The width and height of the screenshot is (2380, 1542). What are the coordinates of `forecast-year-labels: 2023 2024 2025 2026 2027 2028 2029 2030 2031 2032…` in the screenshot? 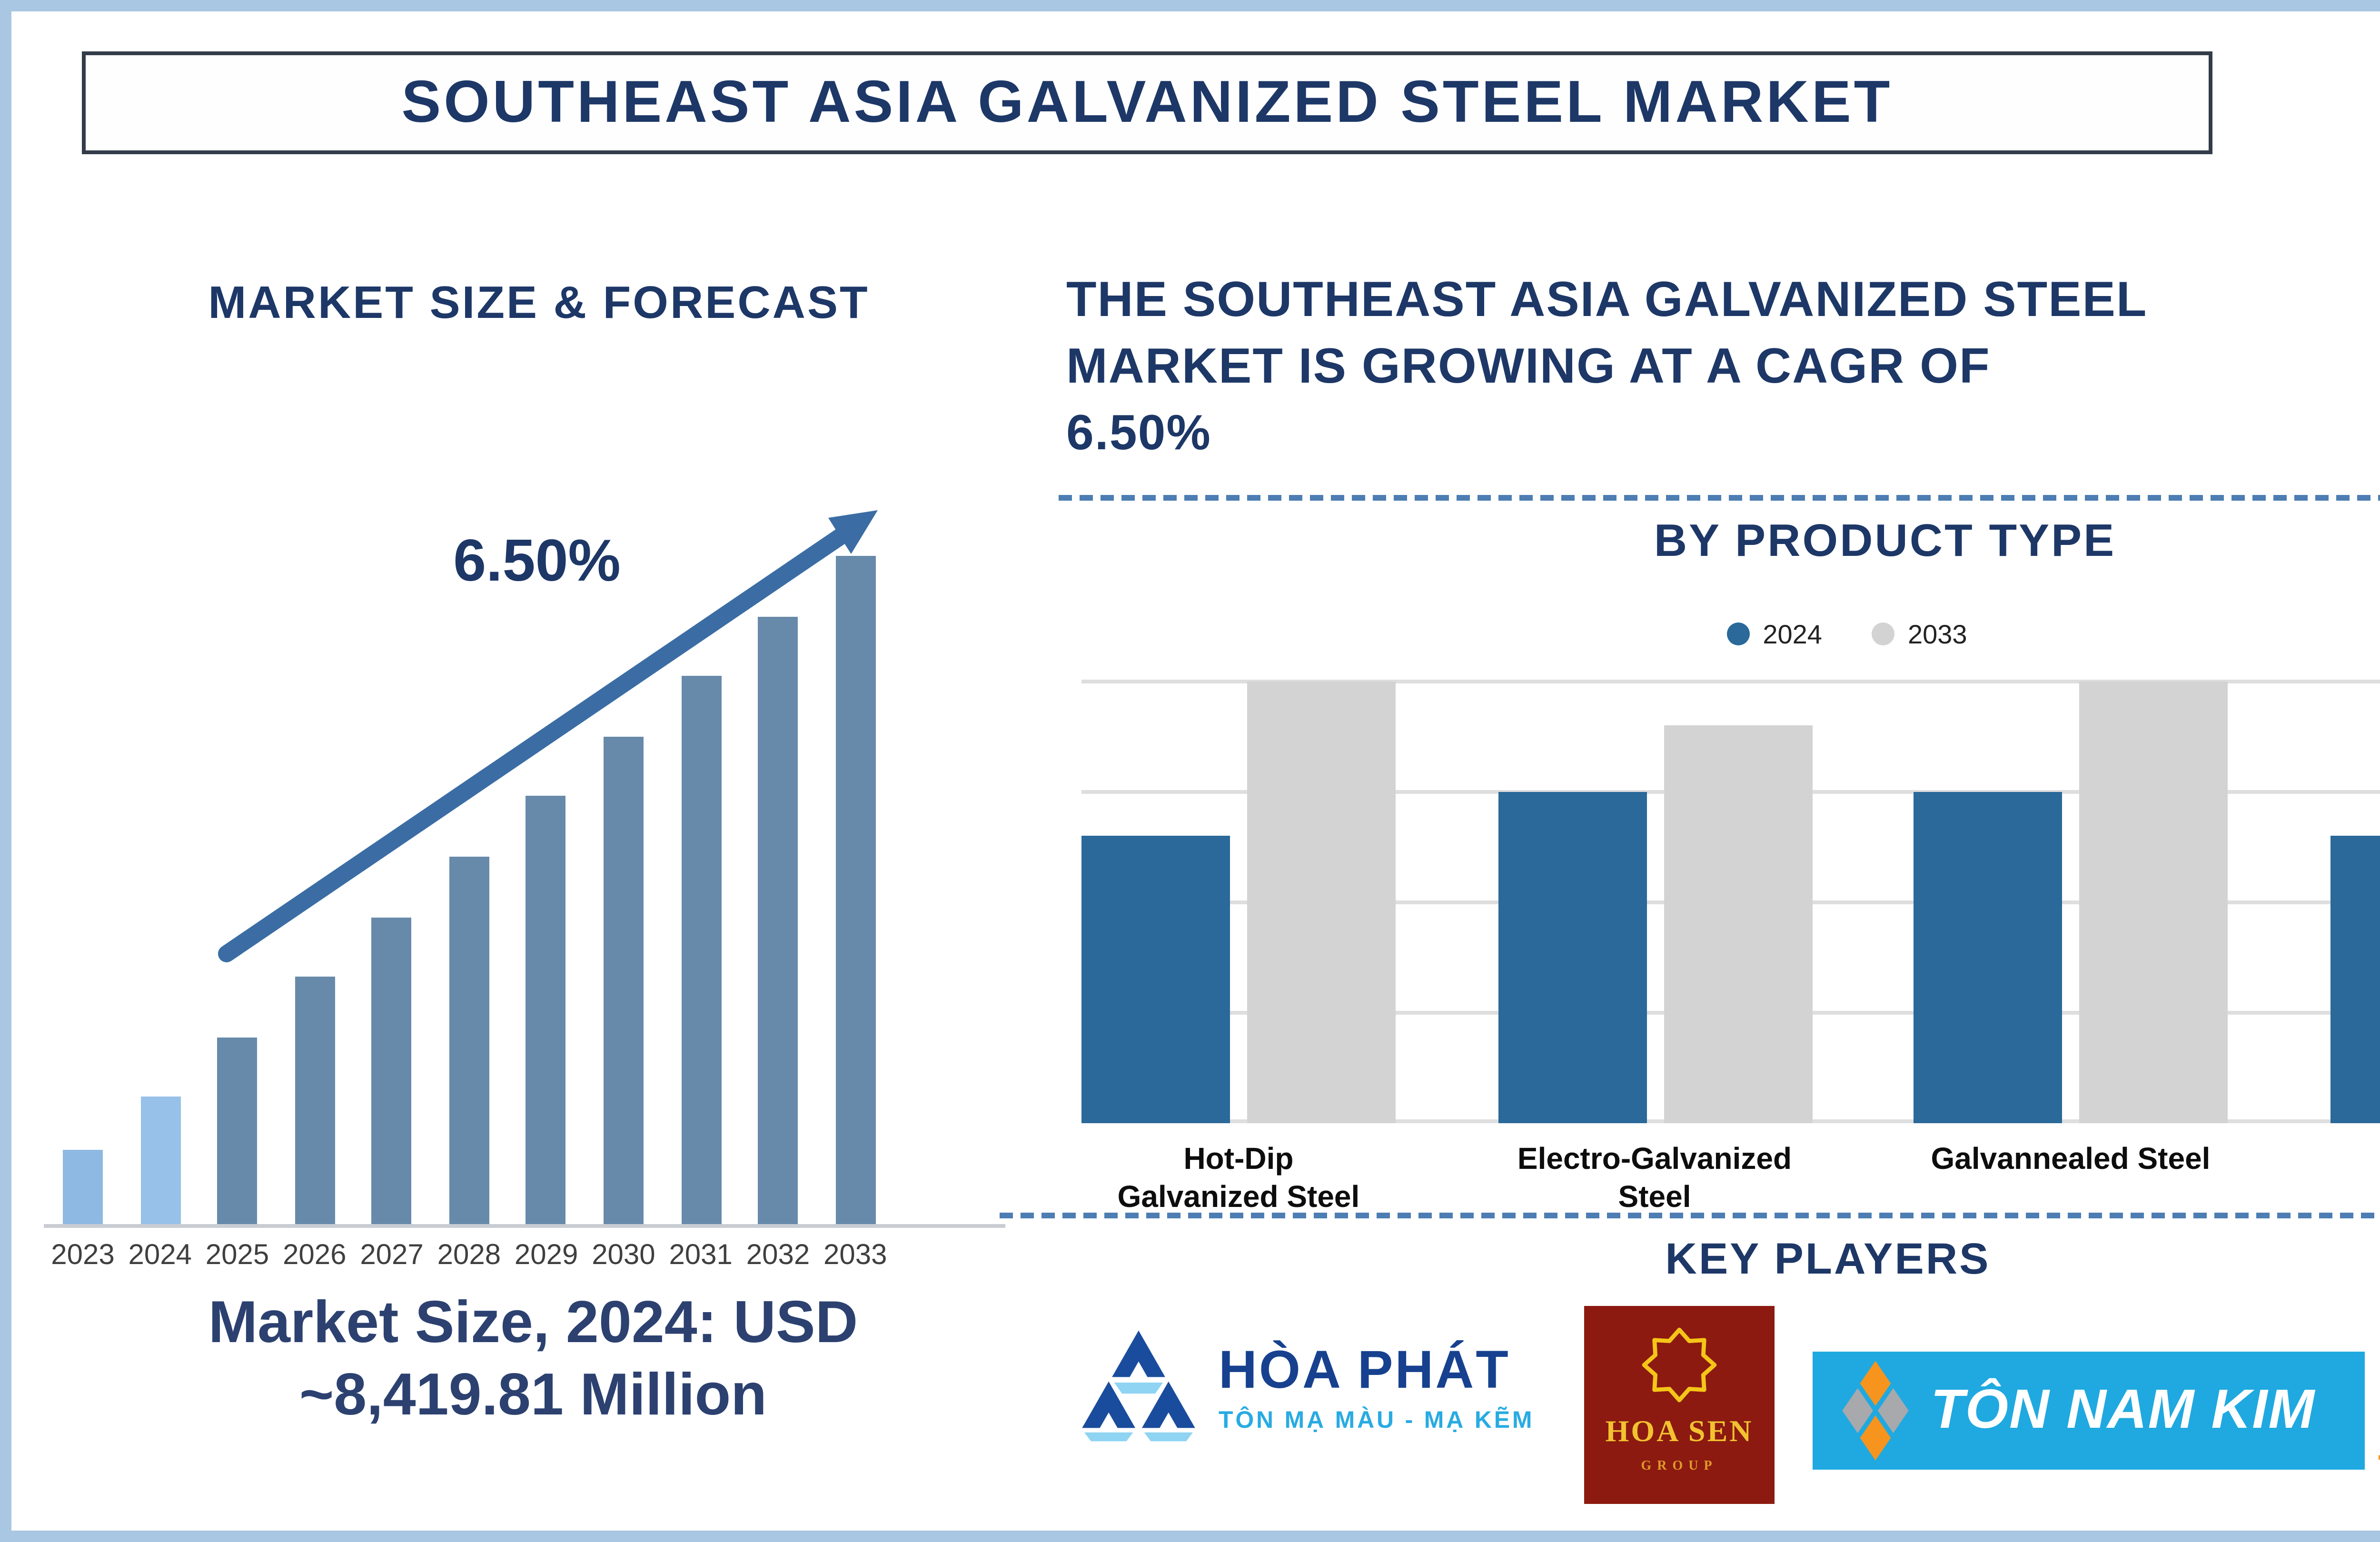 It's located at (533, 1258).